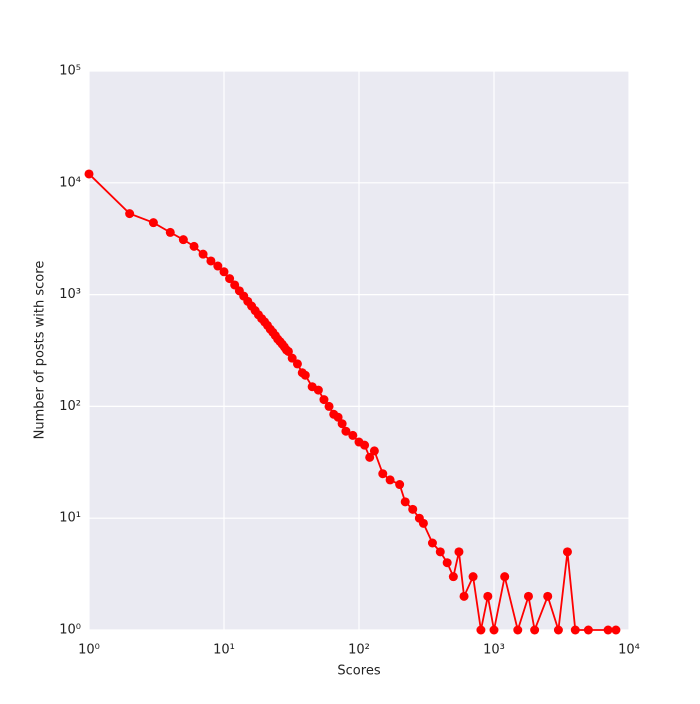 This screenshot has height=704, width=700. Describe the element at coordinates (494, 650) in the screenshot. I see `x-tick-label: 10³` at that location.